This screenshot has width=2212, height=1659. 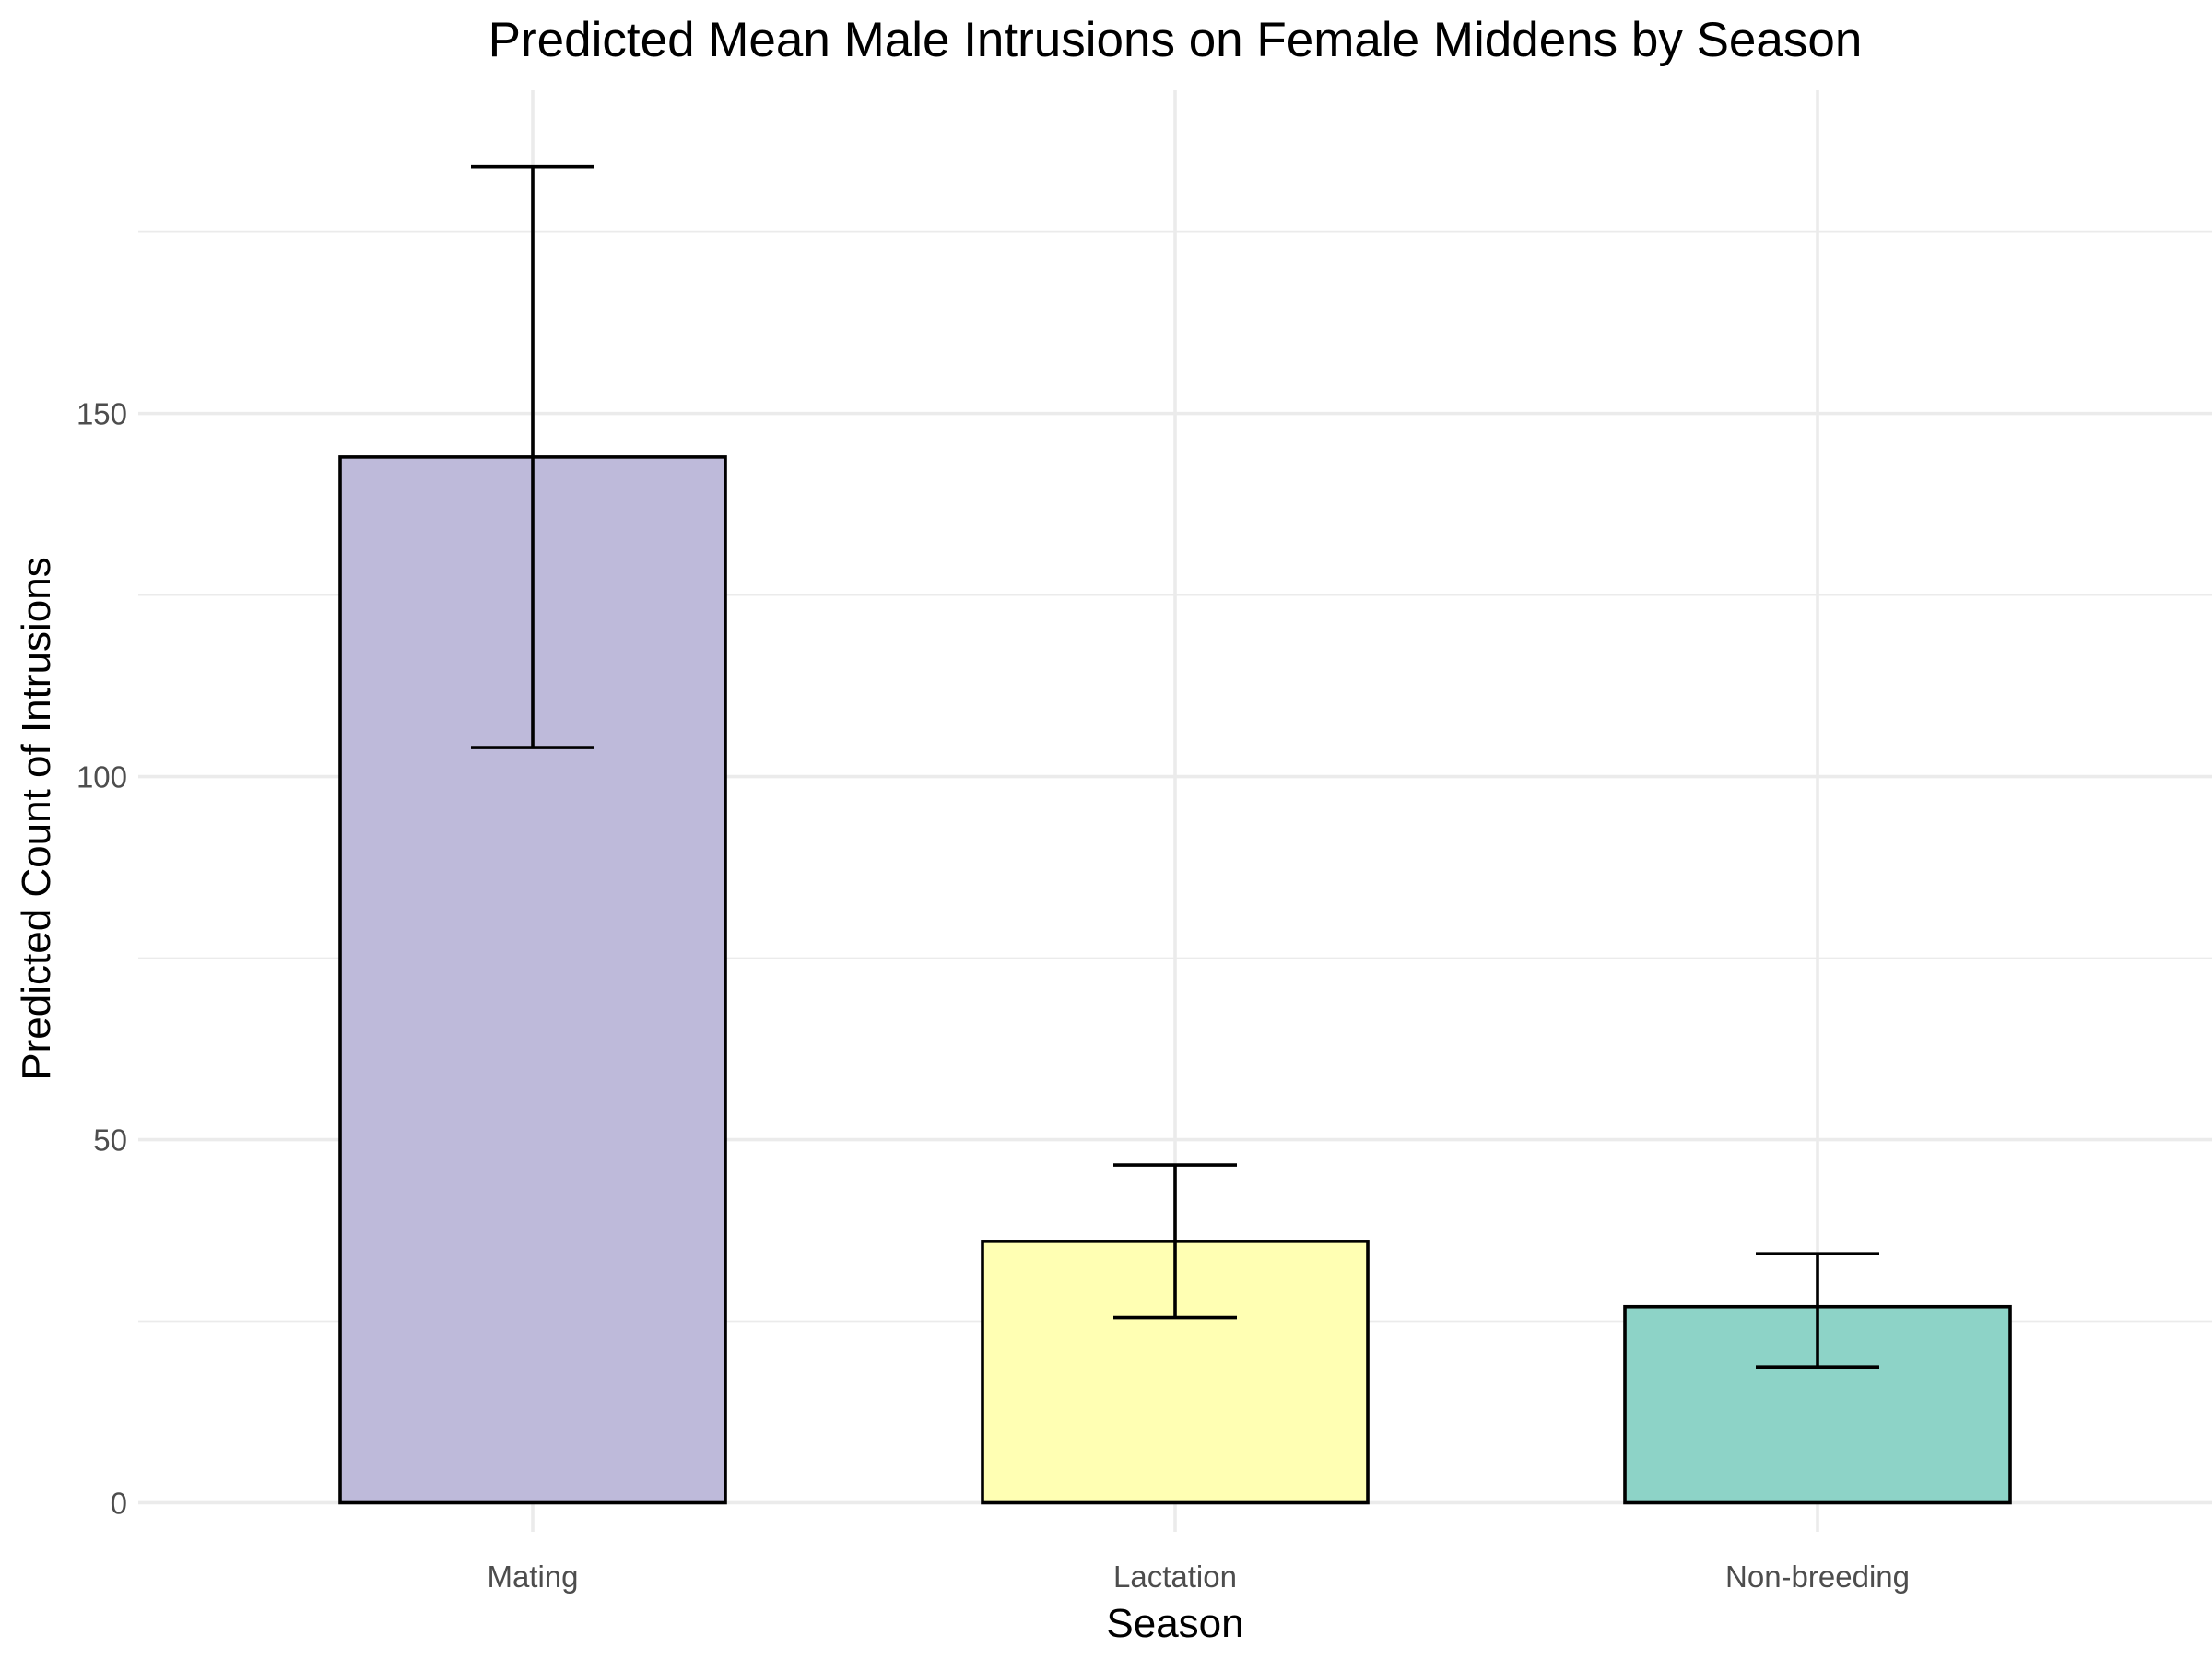 I want to click on y-tick-label: 0, so click(x=119, y=1503).